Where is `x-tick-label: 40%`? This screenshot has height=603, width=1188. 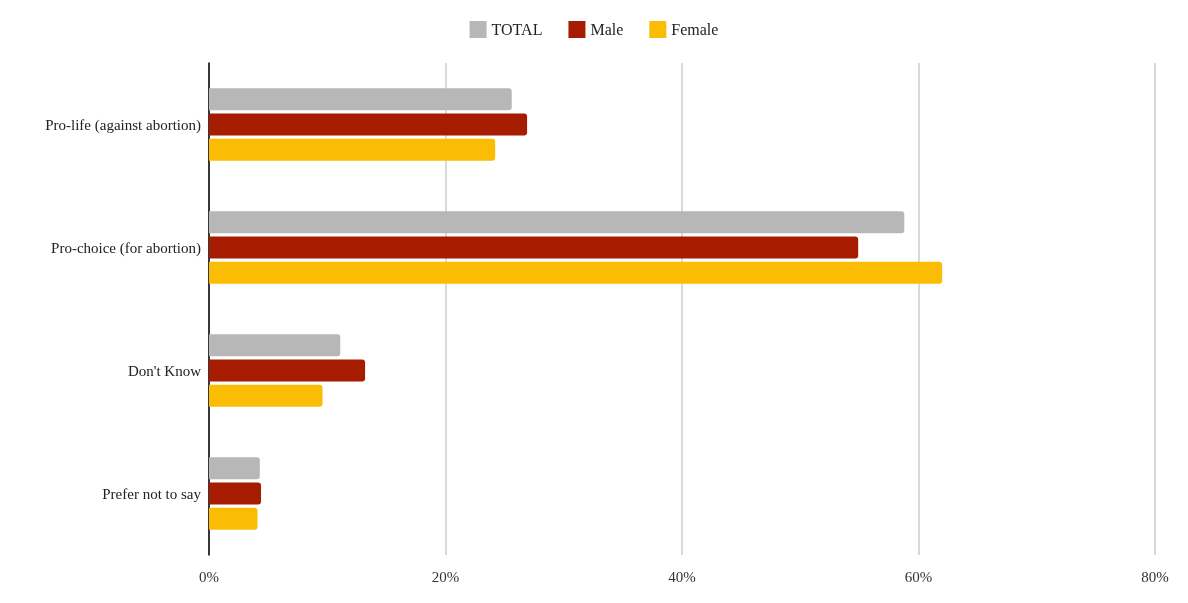 x-tick-label: 40% is located at coordinates (682, 576).